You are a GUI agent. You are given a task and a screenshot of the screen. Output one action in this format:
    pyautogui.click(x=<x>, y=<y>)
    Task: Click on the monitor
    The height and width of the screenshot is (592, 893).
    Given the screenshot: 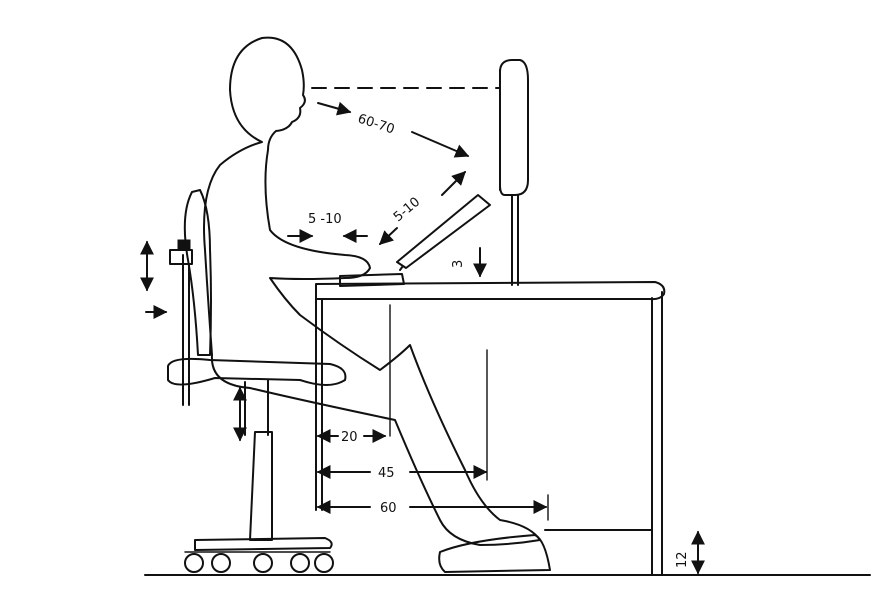 What is the action you would take?
    pyautogui.click(x=514, y=172)
    